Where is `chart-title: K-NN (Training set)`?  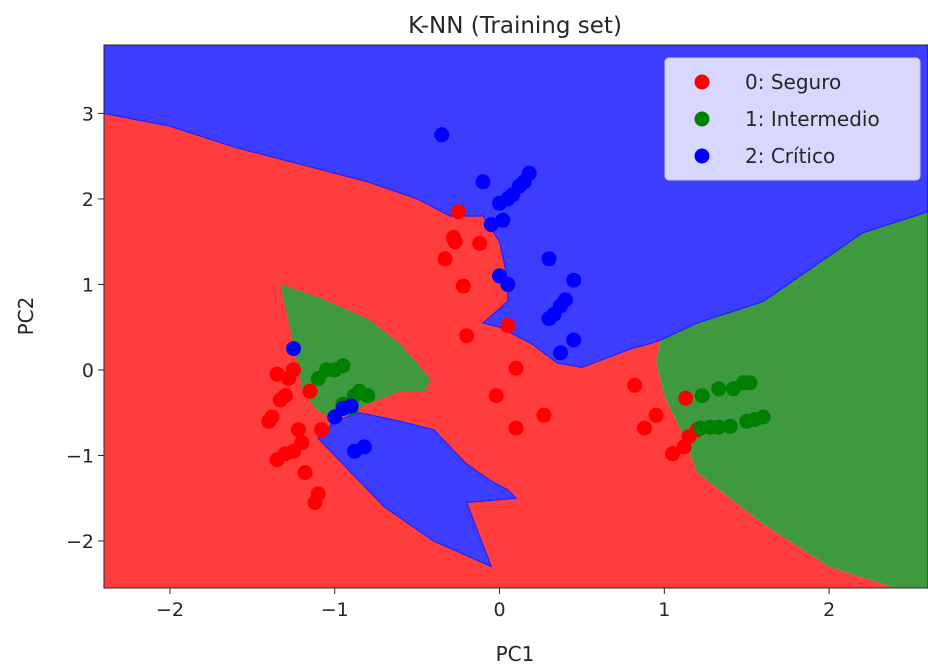
chart-title: K-NN (Training set) is located at coordinates (515, 26).